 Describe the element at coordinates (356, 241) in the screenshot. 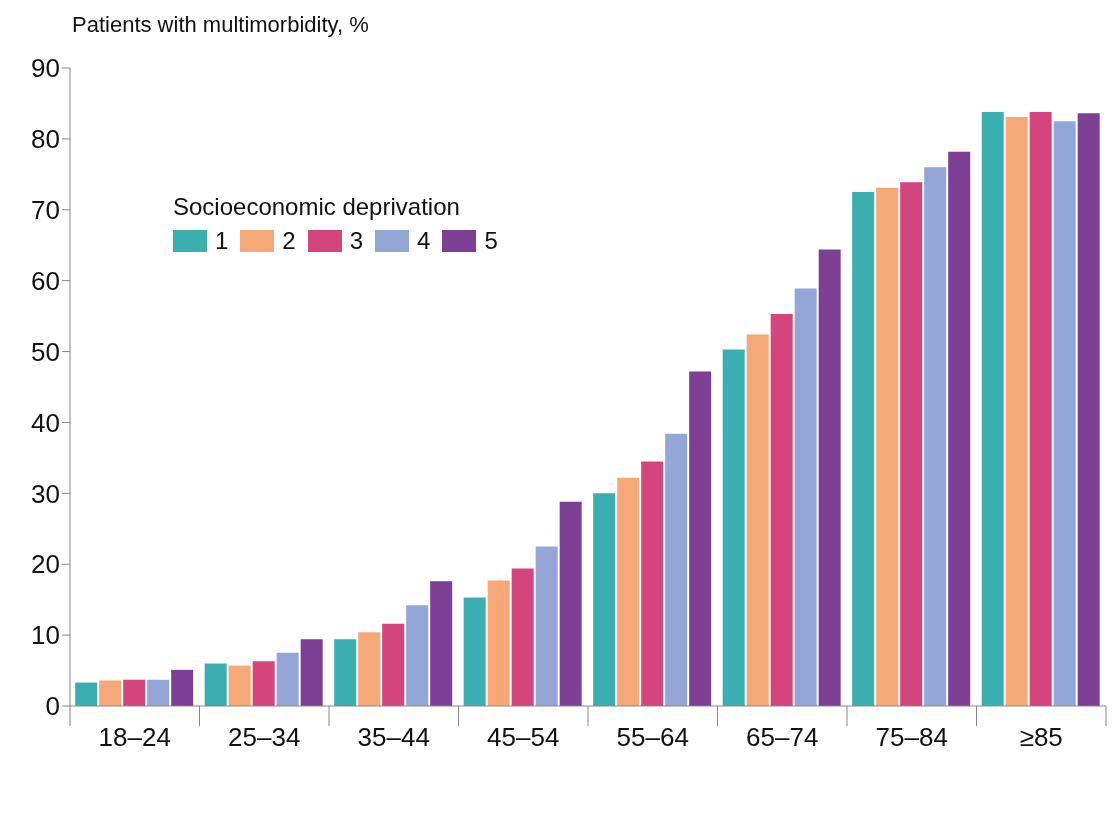

I see `legend-label: 3` at that location.